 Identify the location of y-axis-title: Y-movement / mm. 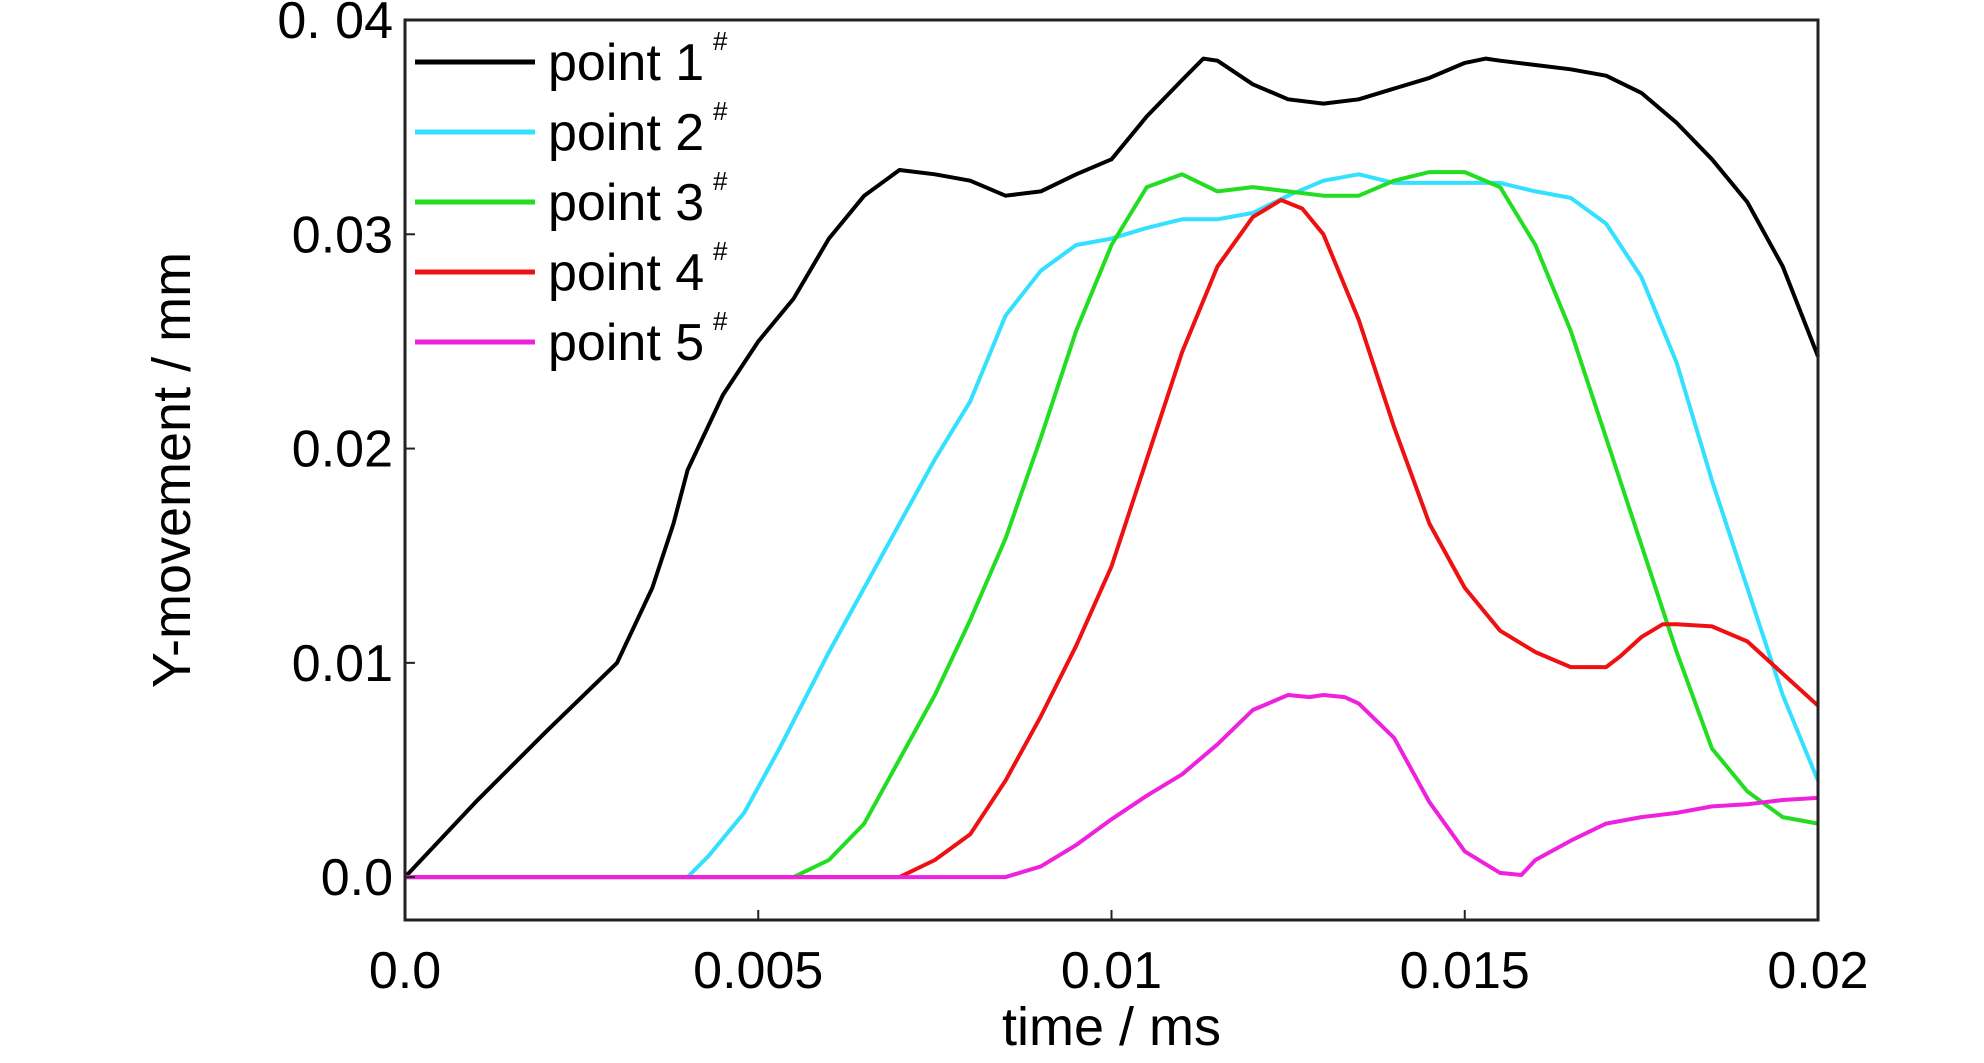
(172, 470).